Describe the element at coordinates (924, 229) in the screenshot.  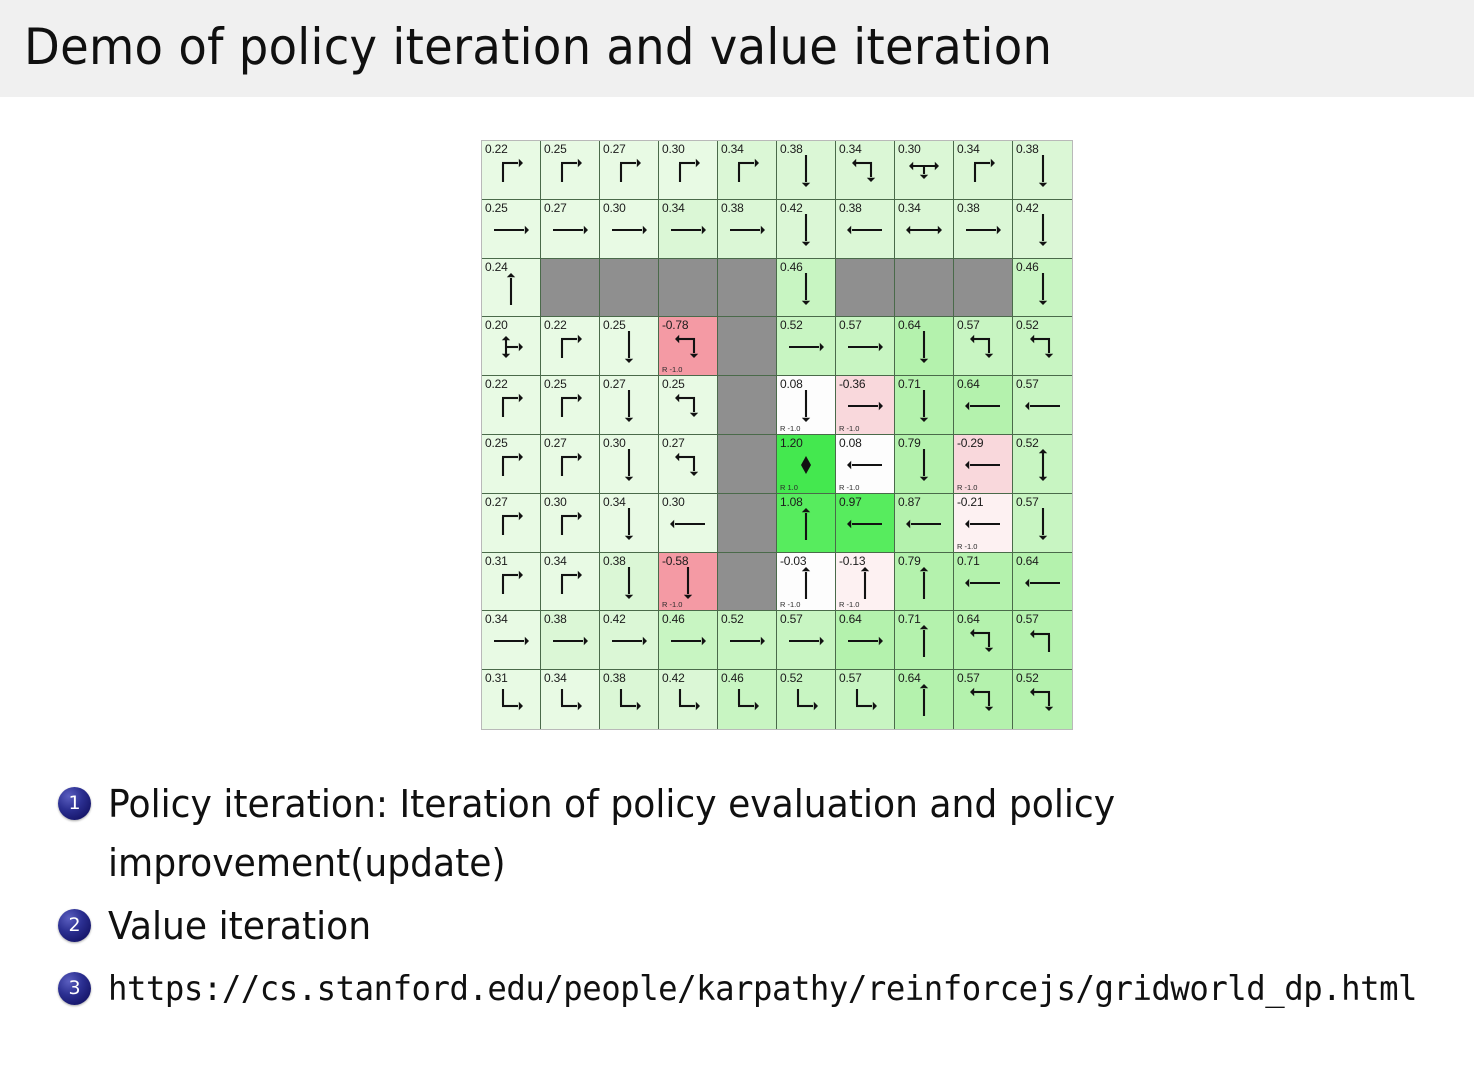
I see `grid-cell-r1-c7: 0.34` at that location.